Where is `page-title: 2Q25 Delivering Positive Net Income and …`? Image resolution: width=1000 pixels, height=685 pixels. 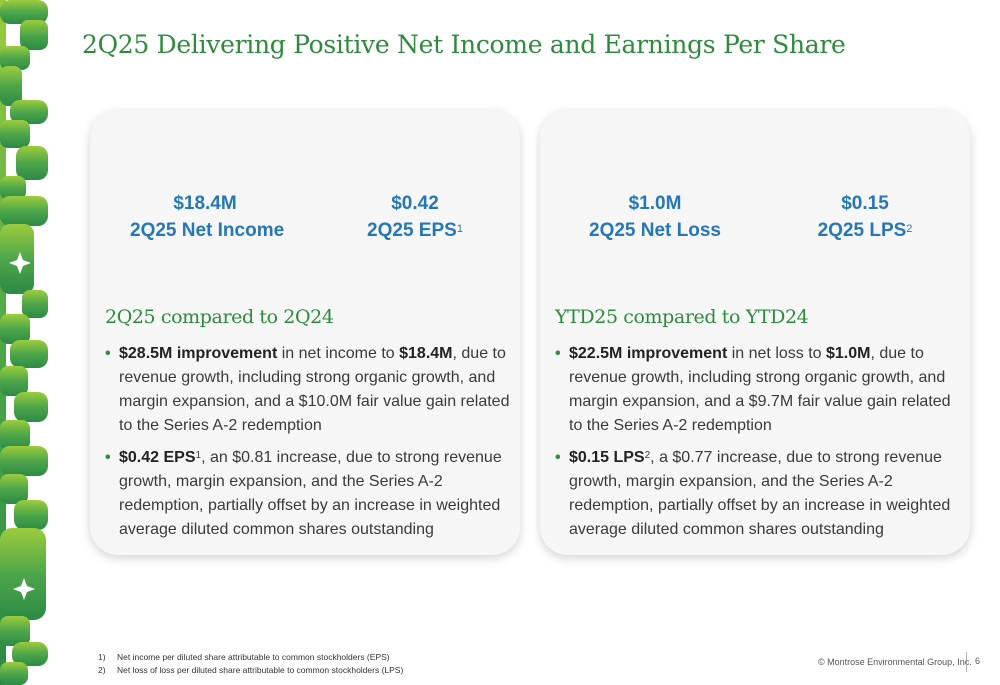
page-title: 2Q25 Delivering Positive Net Income and … is located at coordinates (464, 44).